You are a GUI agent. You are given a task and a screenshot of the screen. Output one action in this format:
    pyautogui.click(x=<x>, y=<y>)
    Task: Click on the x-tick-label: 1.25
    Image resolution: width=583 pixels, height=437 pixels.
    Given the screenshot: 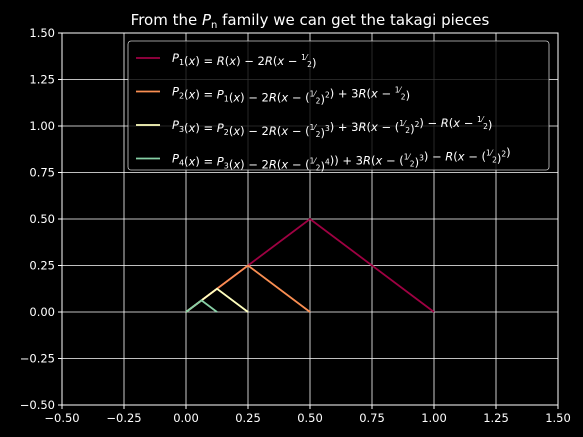 What is the action you would take?
    pyautogui.click(x=496, y=418)
    